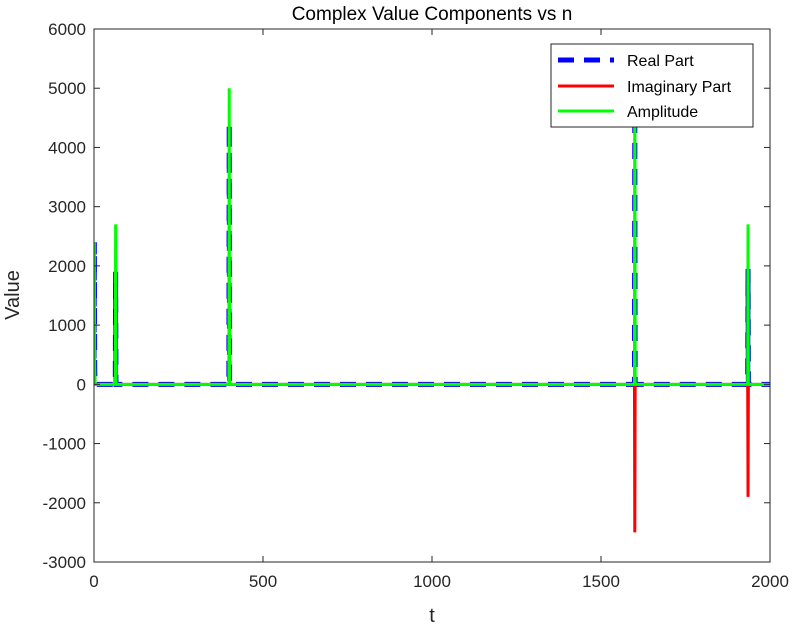 The image size is (796, 626). Describe the element at coordinates (64, 444) in the screenshot. I see `y-tick-label: -1000` at that location.